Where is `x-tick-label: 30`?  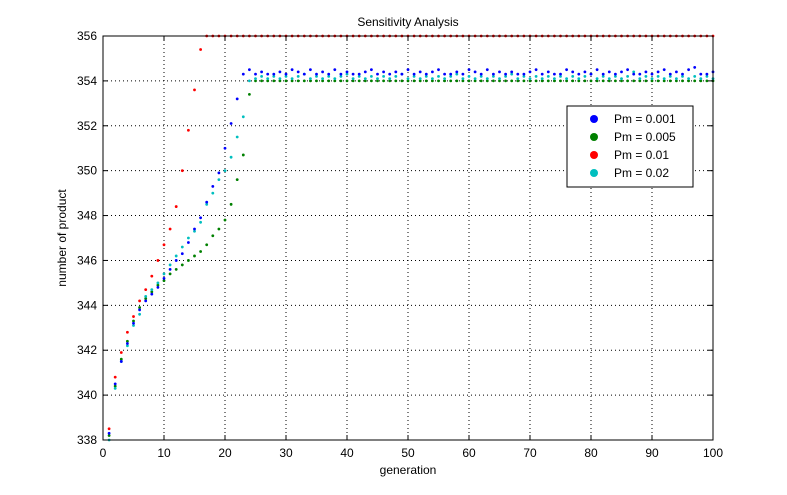
x-tick-label: 30 is located at coordinates (286, 453).